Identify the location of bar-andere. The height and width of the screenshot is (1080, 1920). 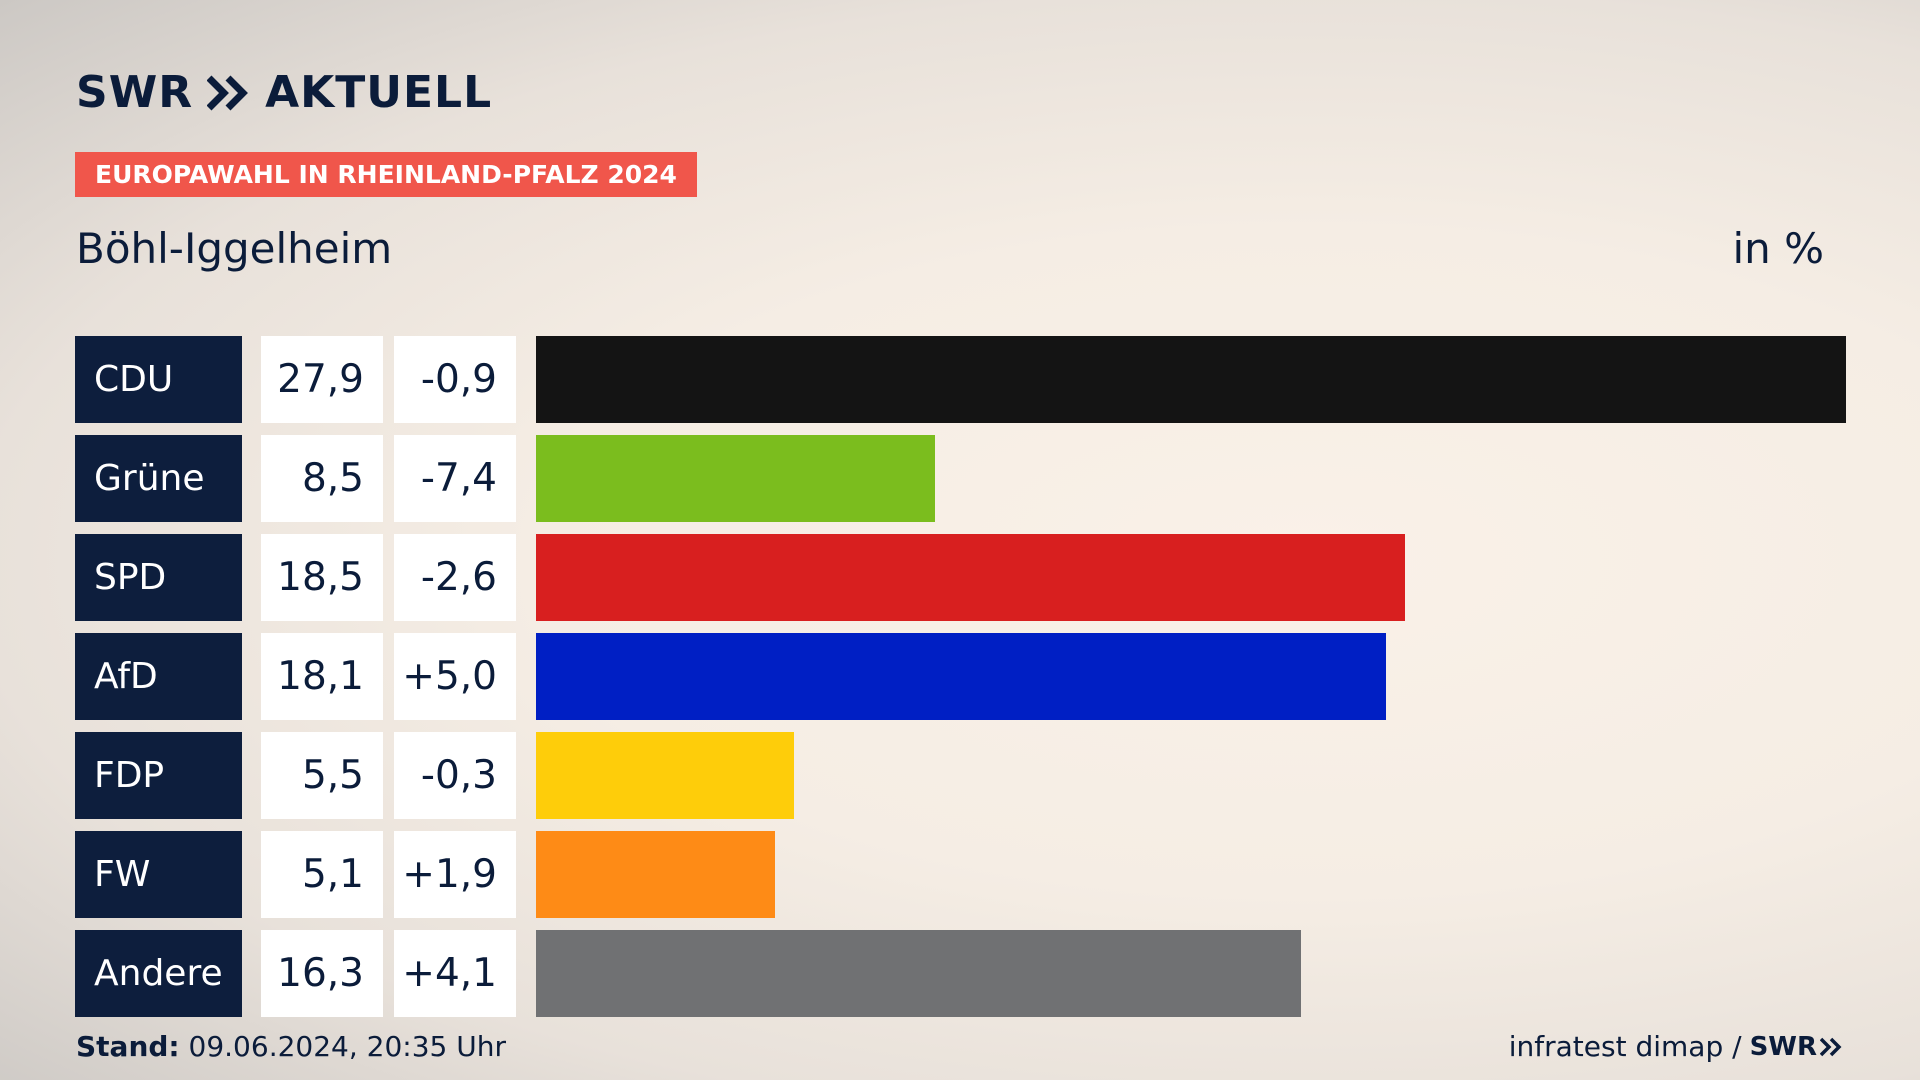
(918, 973).